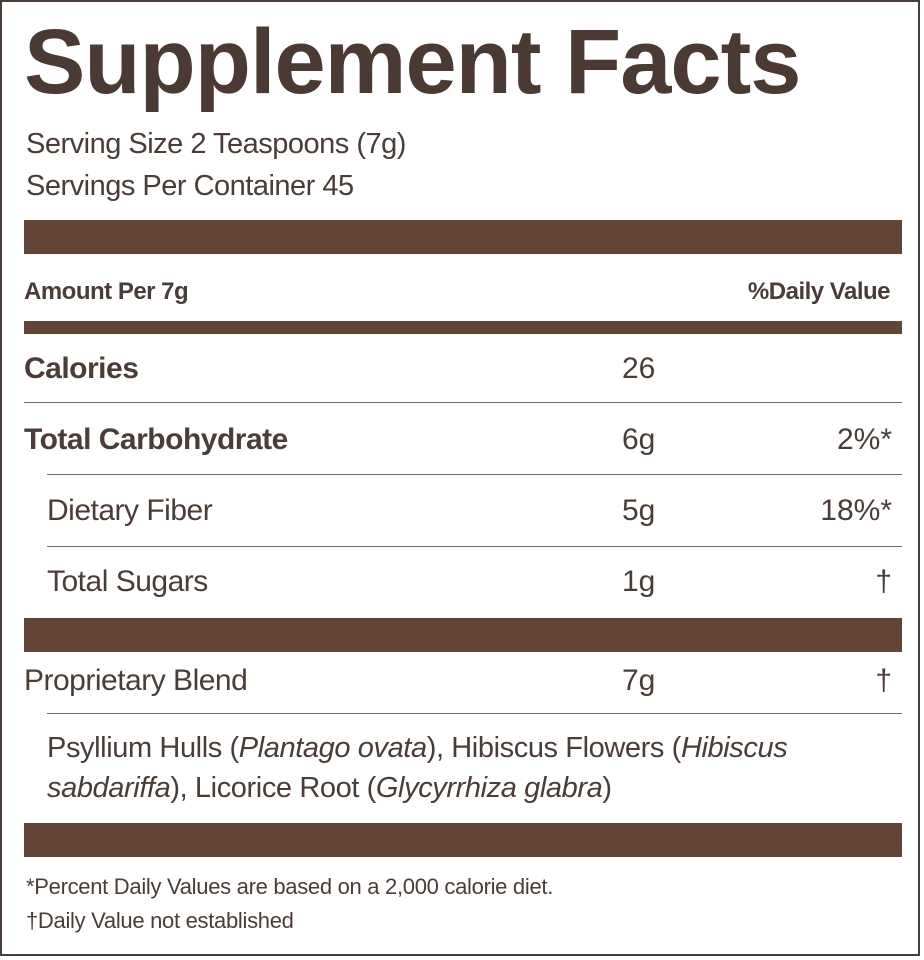 The width and height of the screenshot is (924, 960). Describe the element at coordinates (463, 327) in the screenshot. I see `medium-divider` at that location.